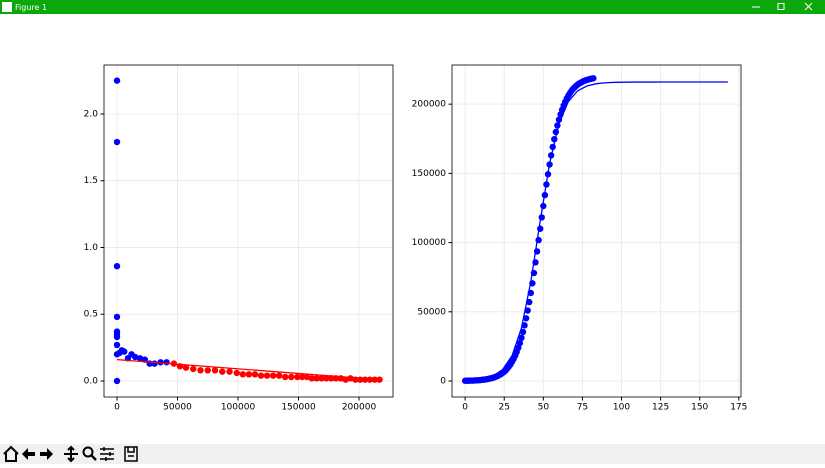 Image resolution: width=825 pixels, height=468 pixels. What do you see at coordinates (699, 408) in the screenshot?
I see `x-tick-label: 150` at bounding box center [699, 408].